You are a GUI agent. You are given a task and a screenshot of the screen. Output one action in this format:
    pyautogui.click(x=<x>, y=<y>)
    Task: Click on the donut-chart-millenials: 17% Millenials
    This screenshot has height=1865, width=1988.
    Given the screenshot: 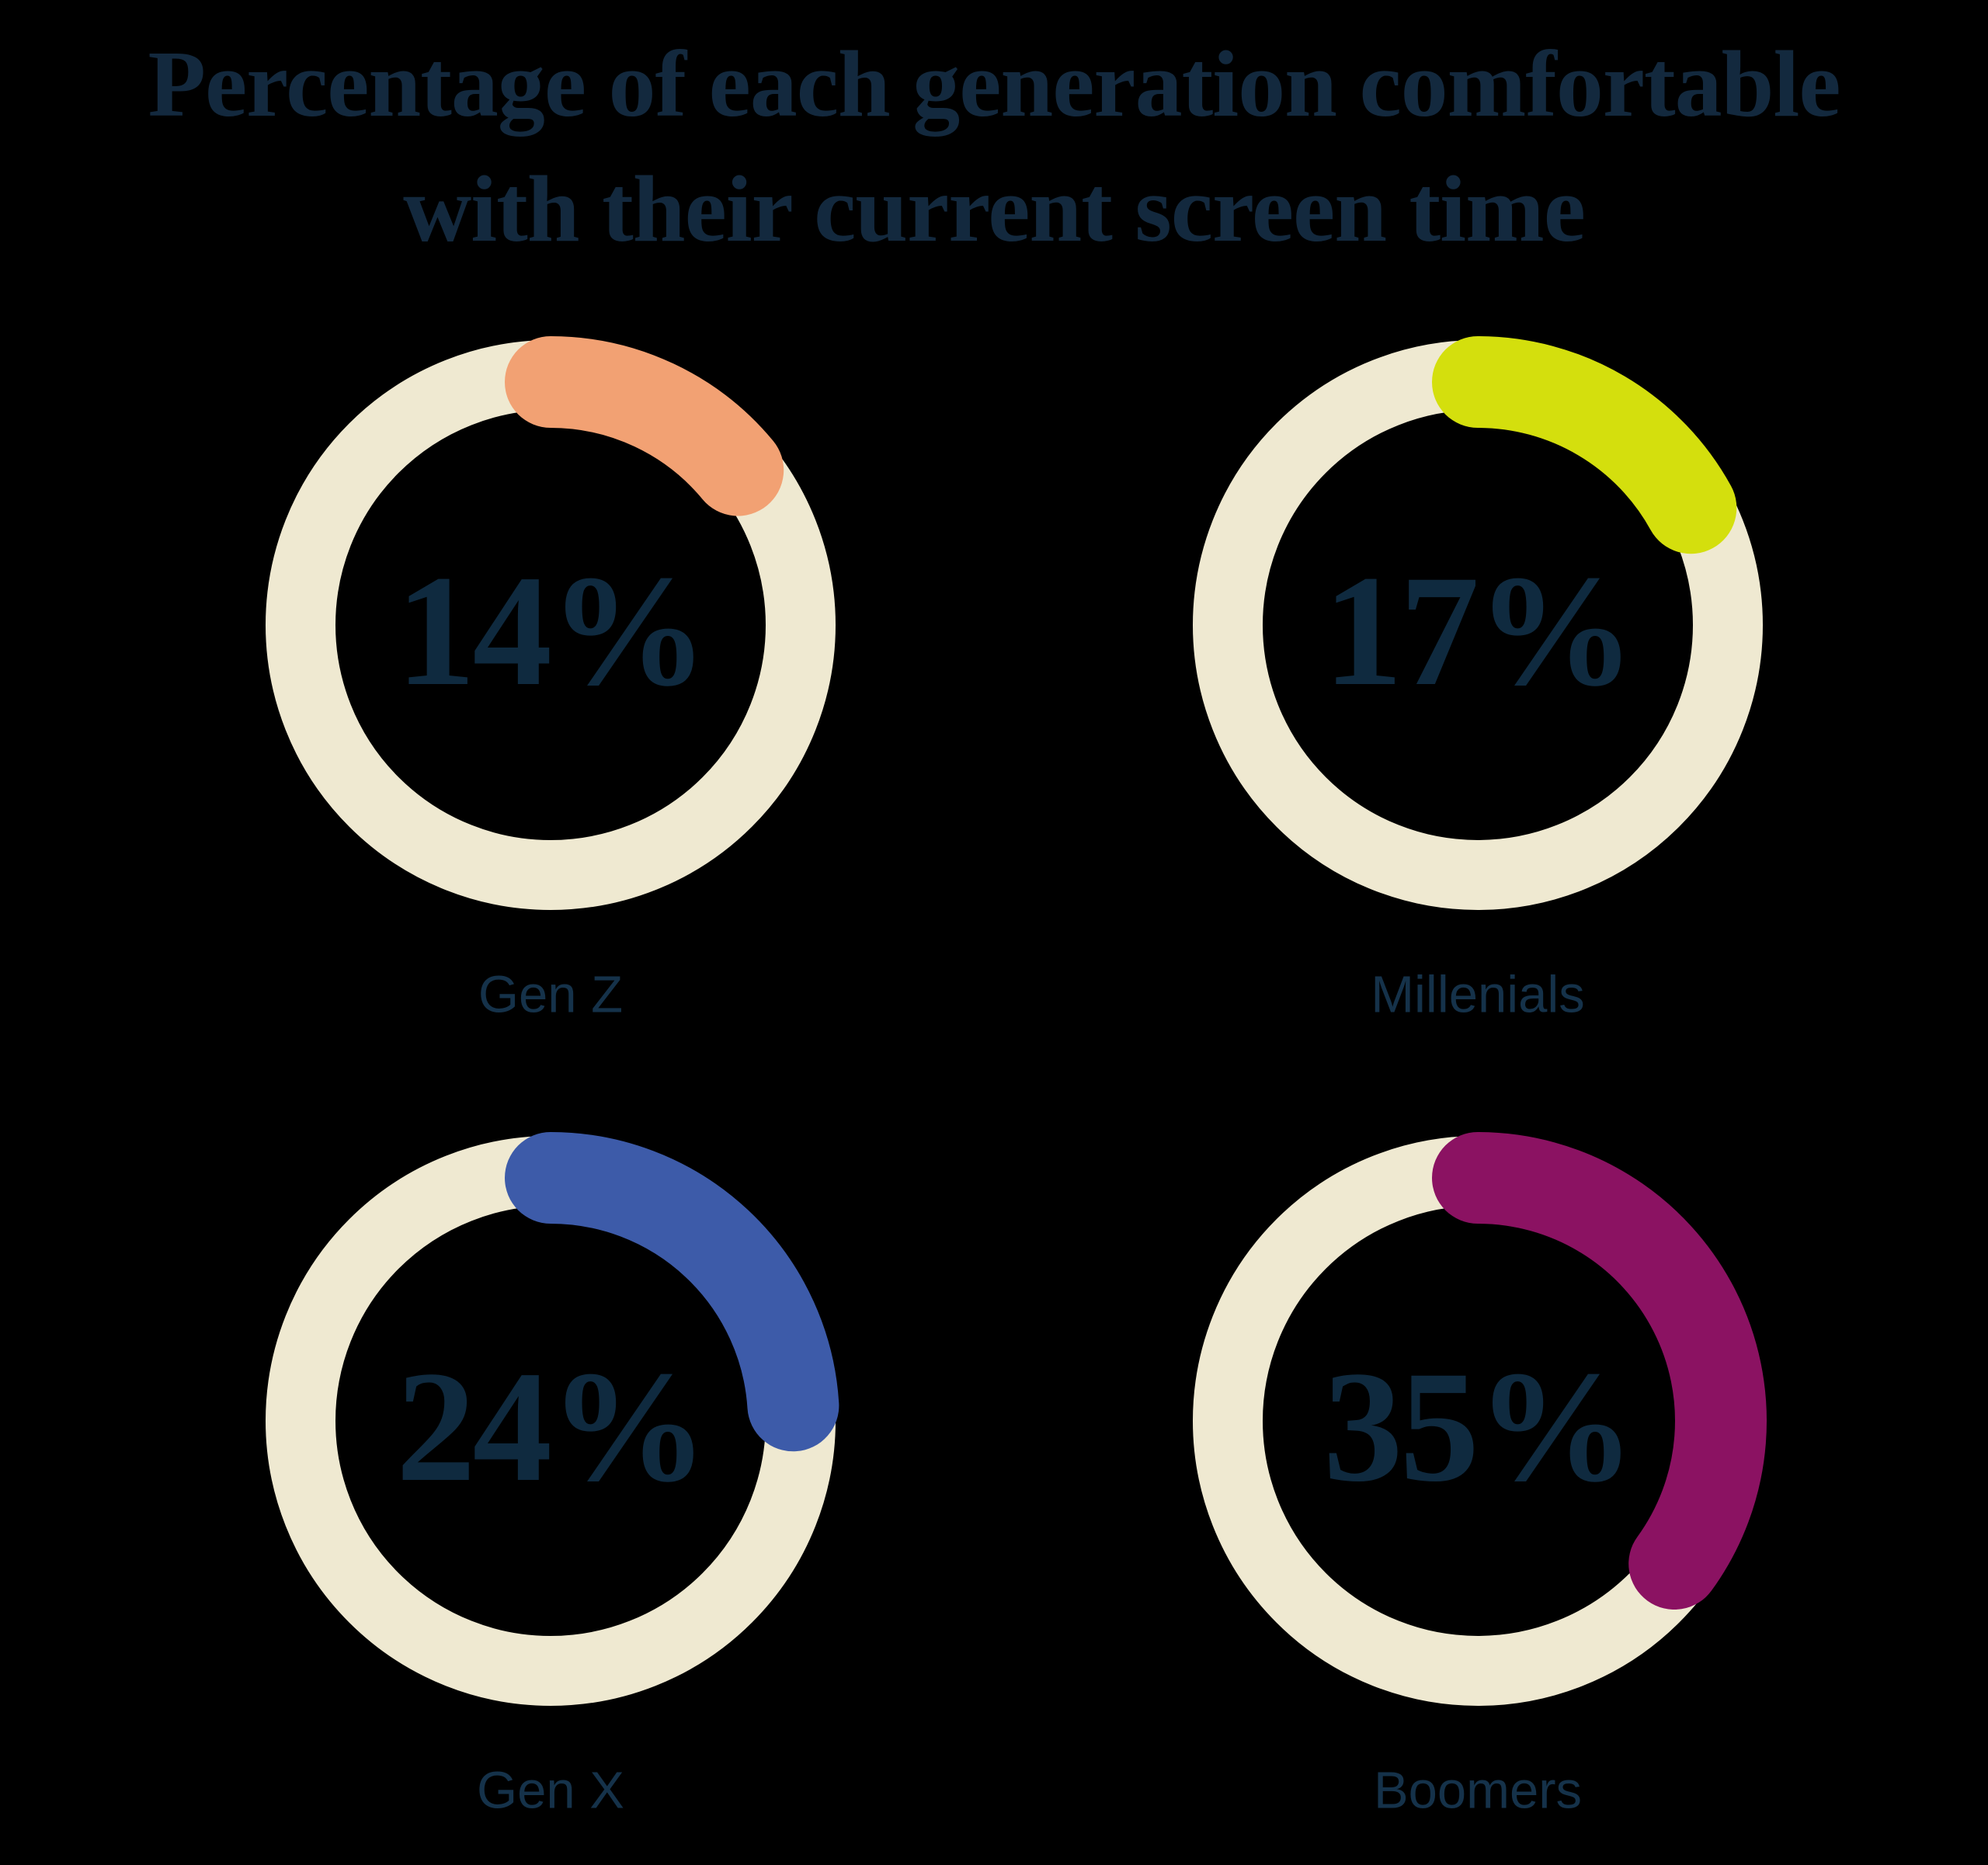 What is the action you would take?
    pyautogui.click(x=1478, y=671)
    